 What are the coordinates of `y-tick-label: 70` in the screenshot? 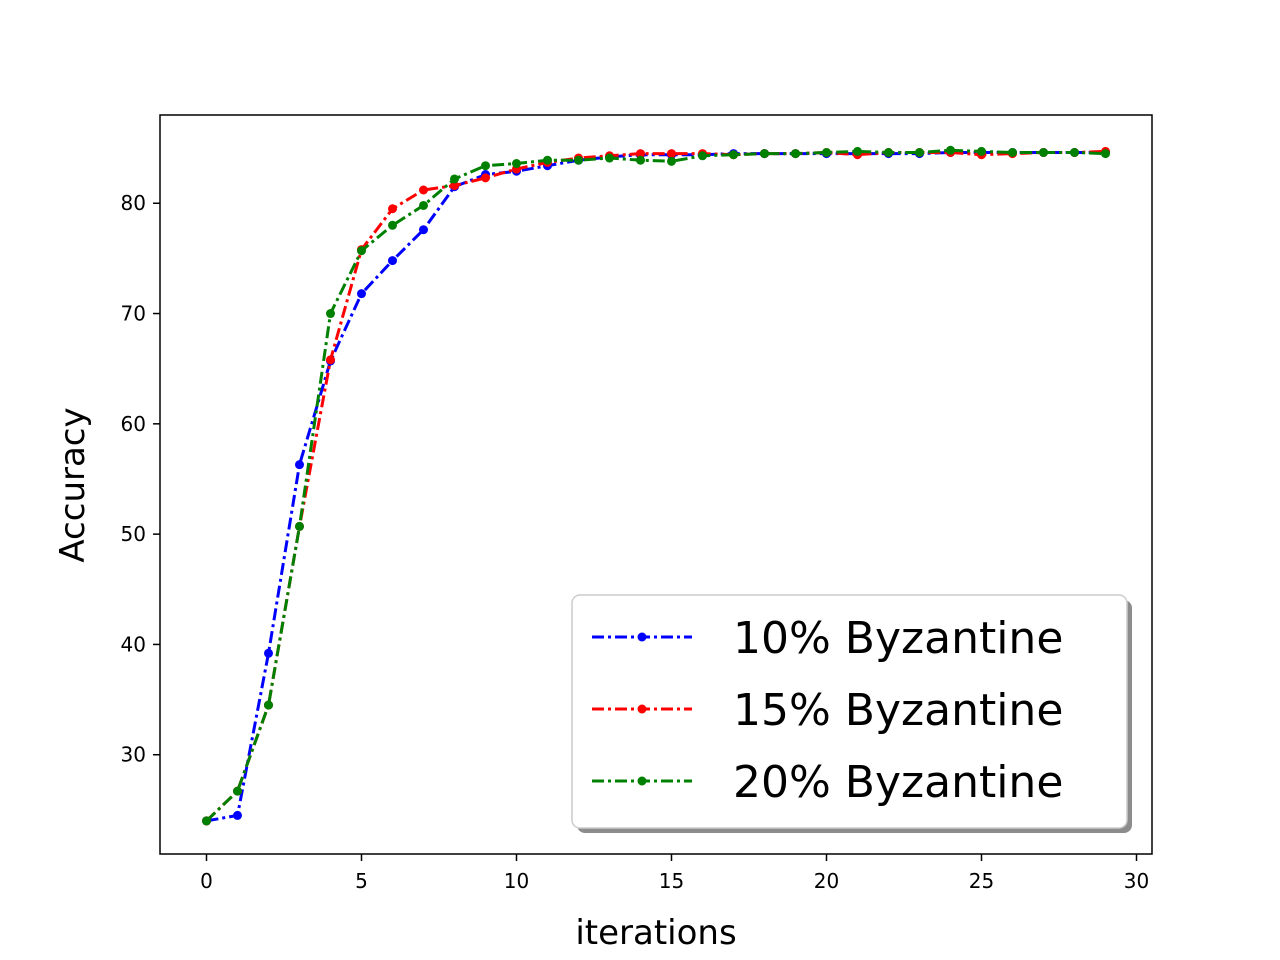 It's located at (133, 314).